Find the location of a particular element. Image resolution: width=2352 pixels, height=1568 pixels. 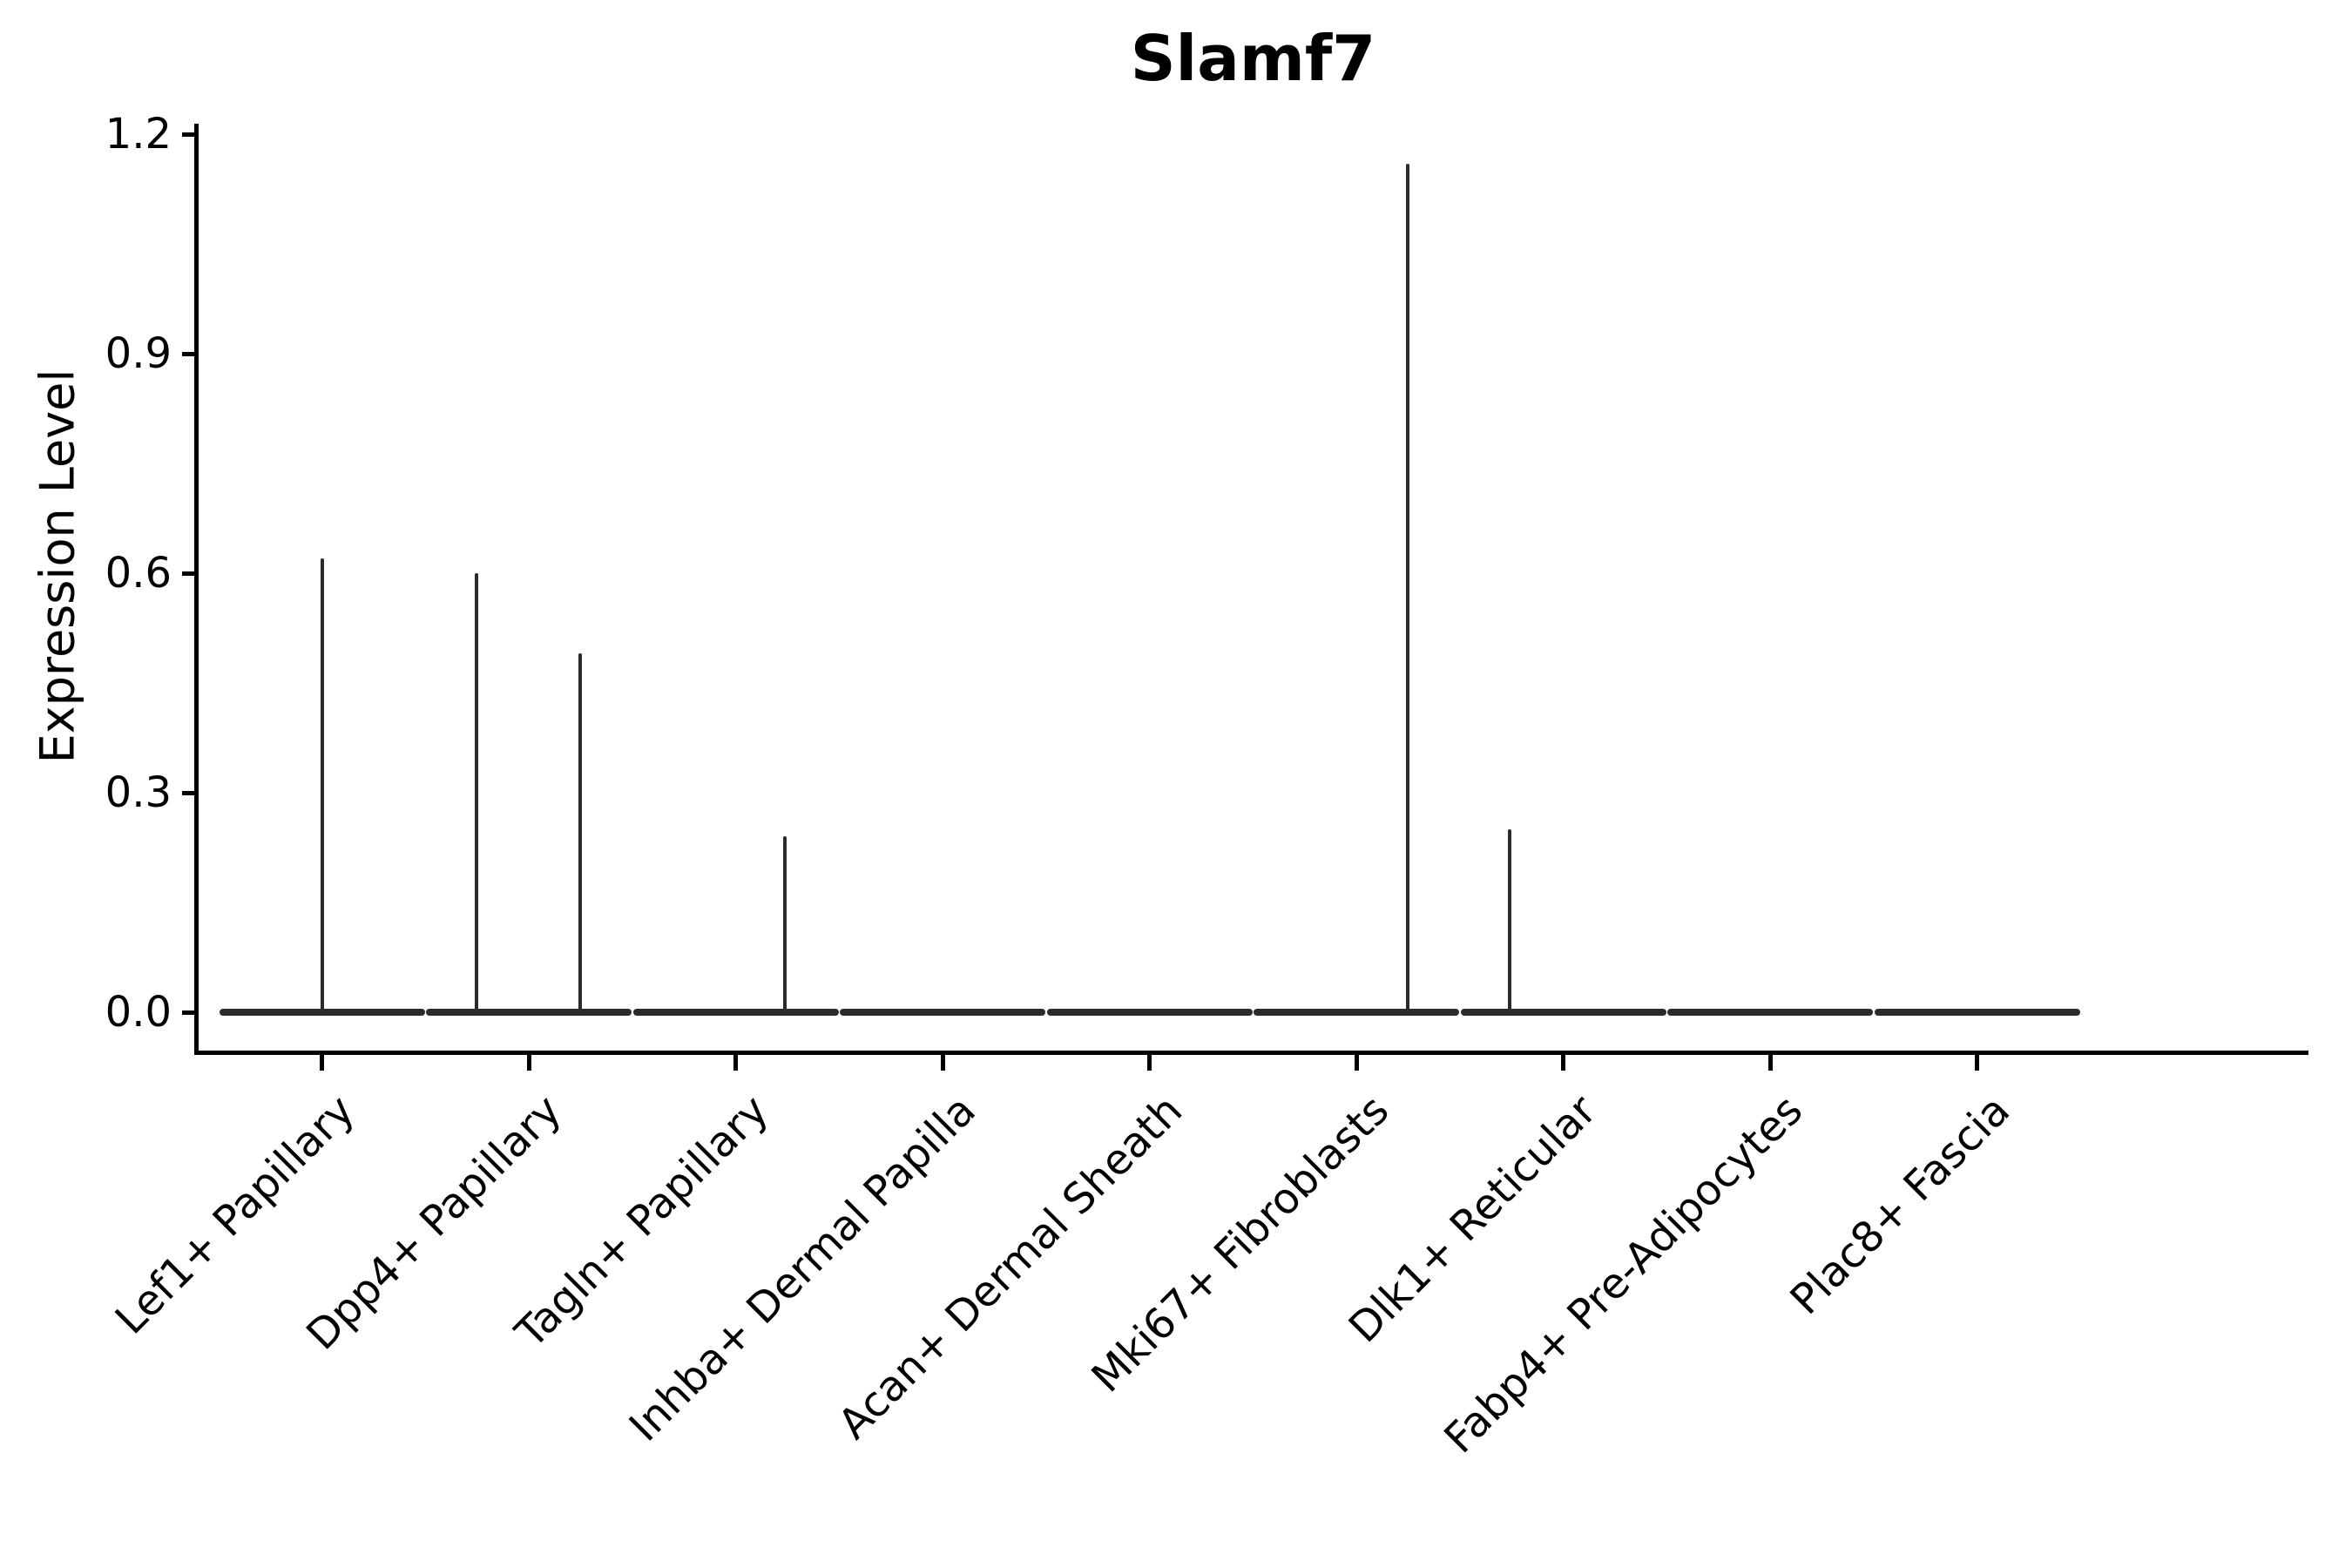

y-tick-label: 0.6 is located at coordinates (138, 574).